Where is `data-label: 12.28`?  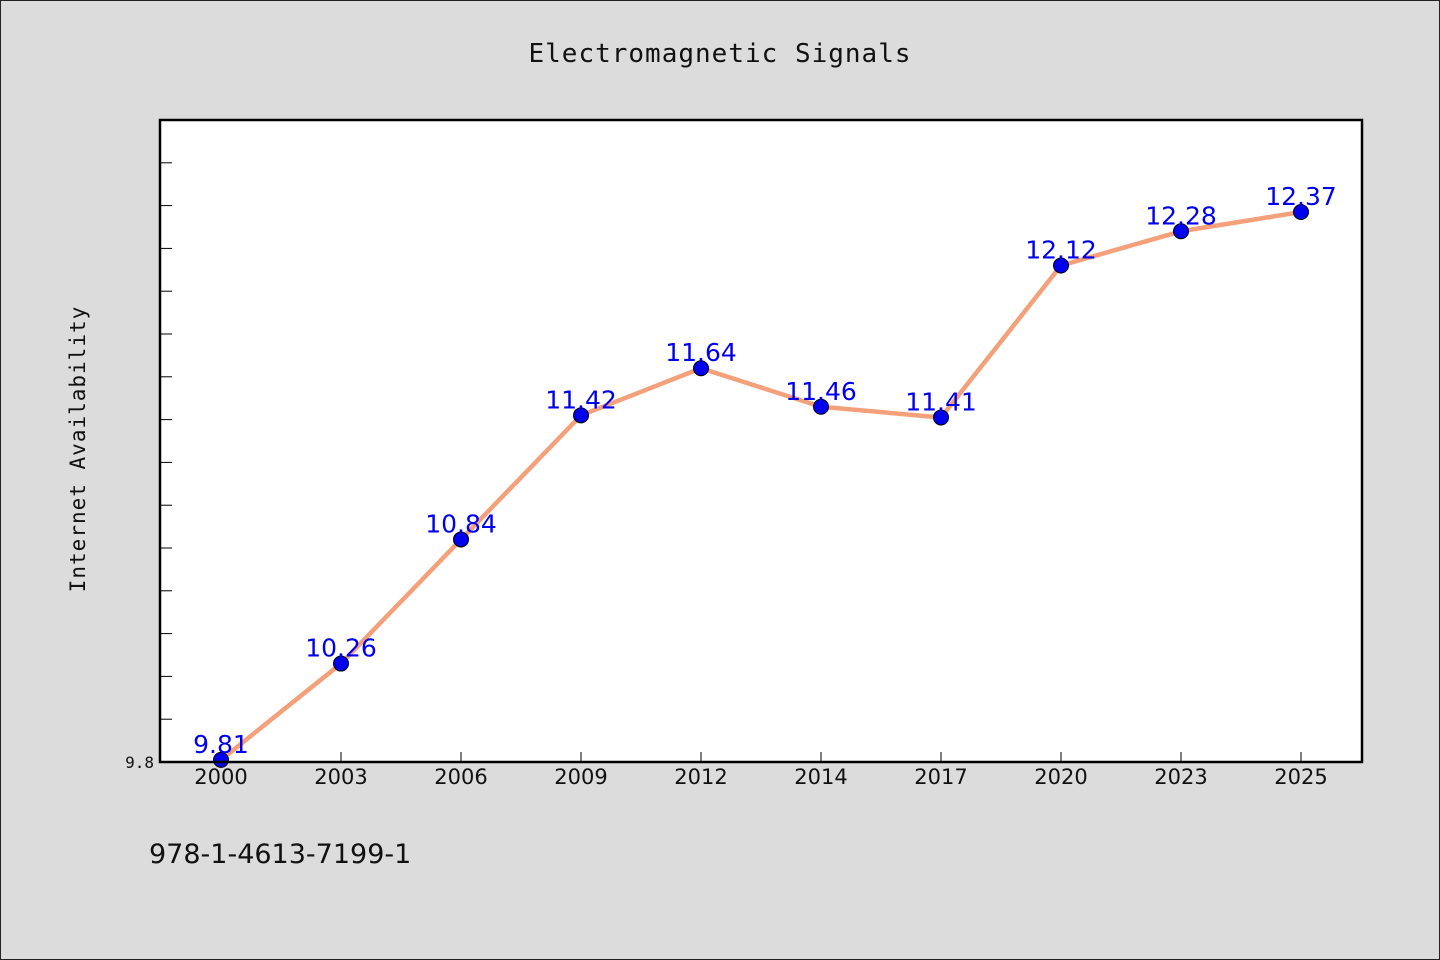
data-label: 12.28 is located at coordinates (1181, 215).